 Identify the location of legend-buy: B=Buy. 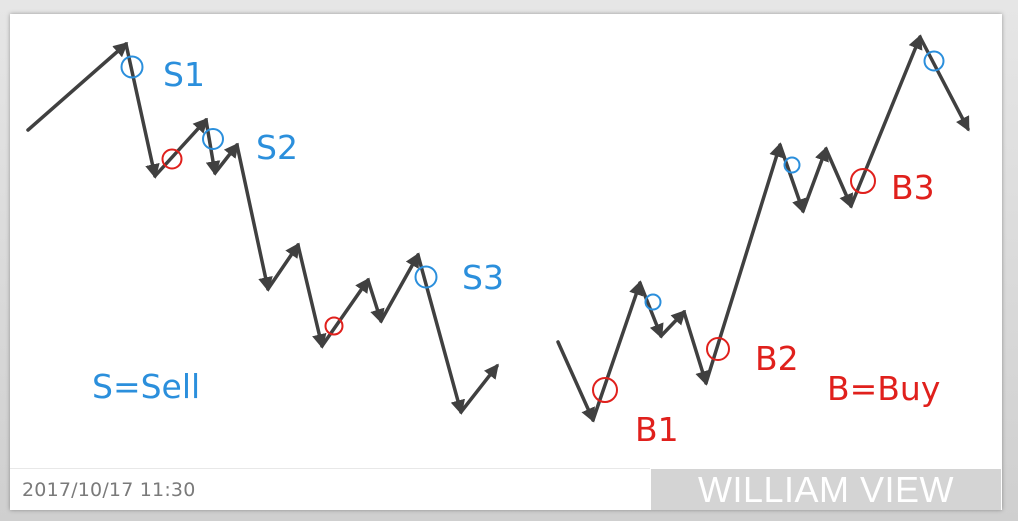
(883, 388).